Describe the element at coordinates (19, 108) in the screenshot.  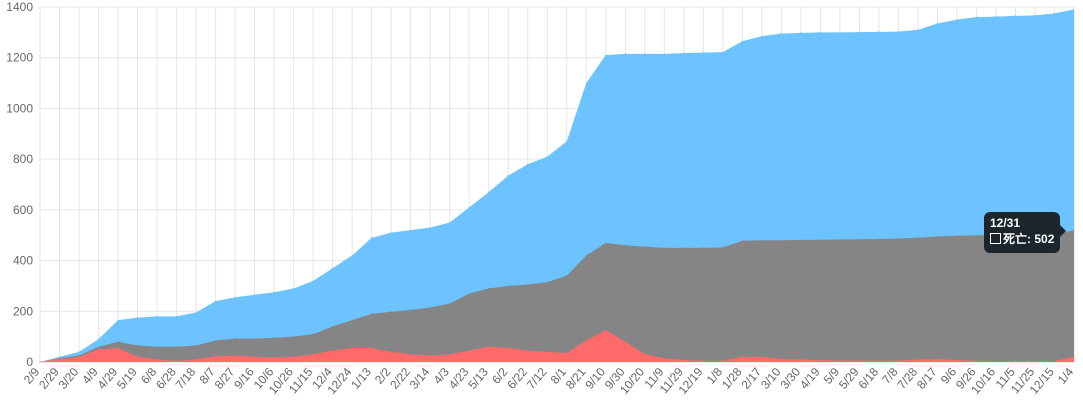
I see `y-tick-label: 1000` at that location.